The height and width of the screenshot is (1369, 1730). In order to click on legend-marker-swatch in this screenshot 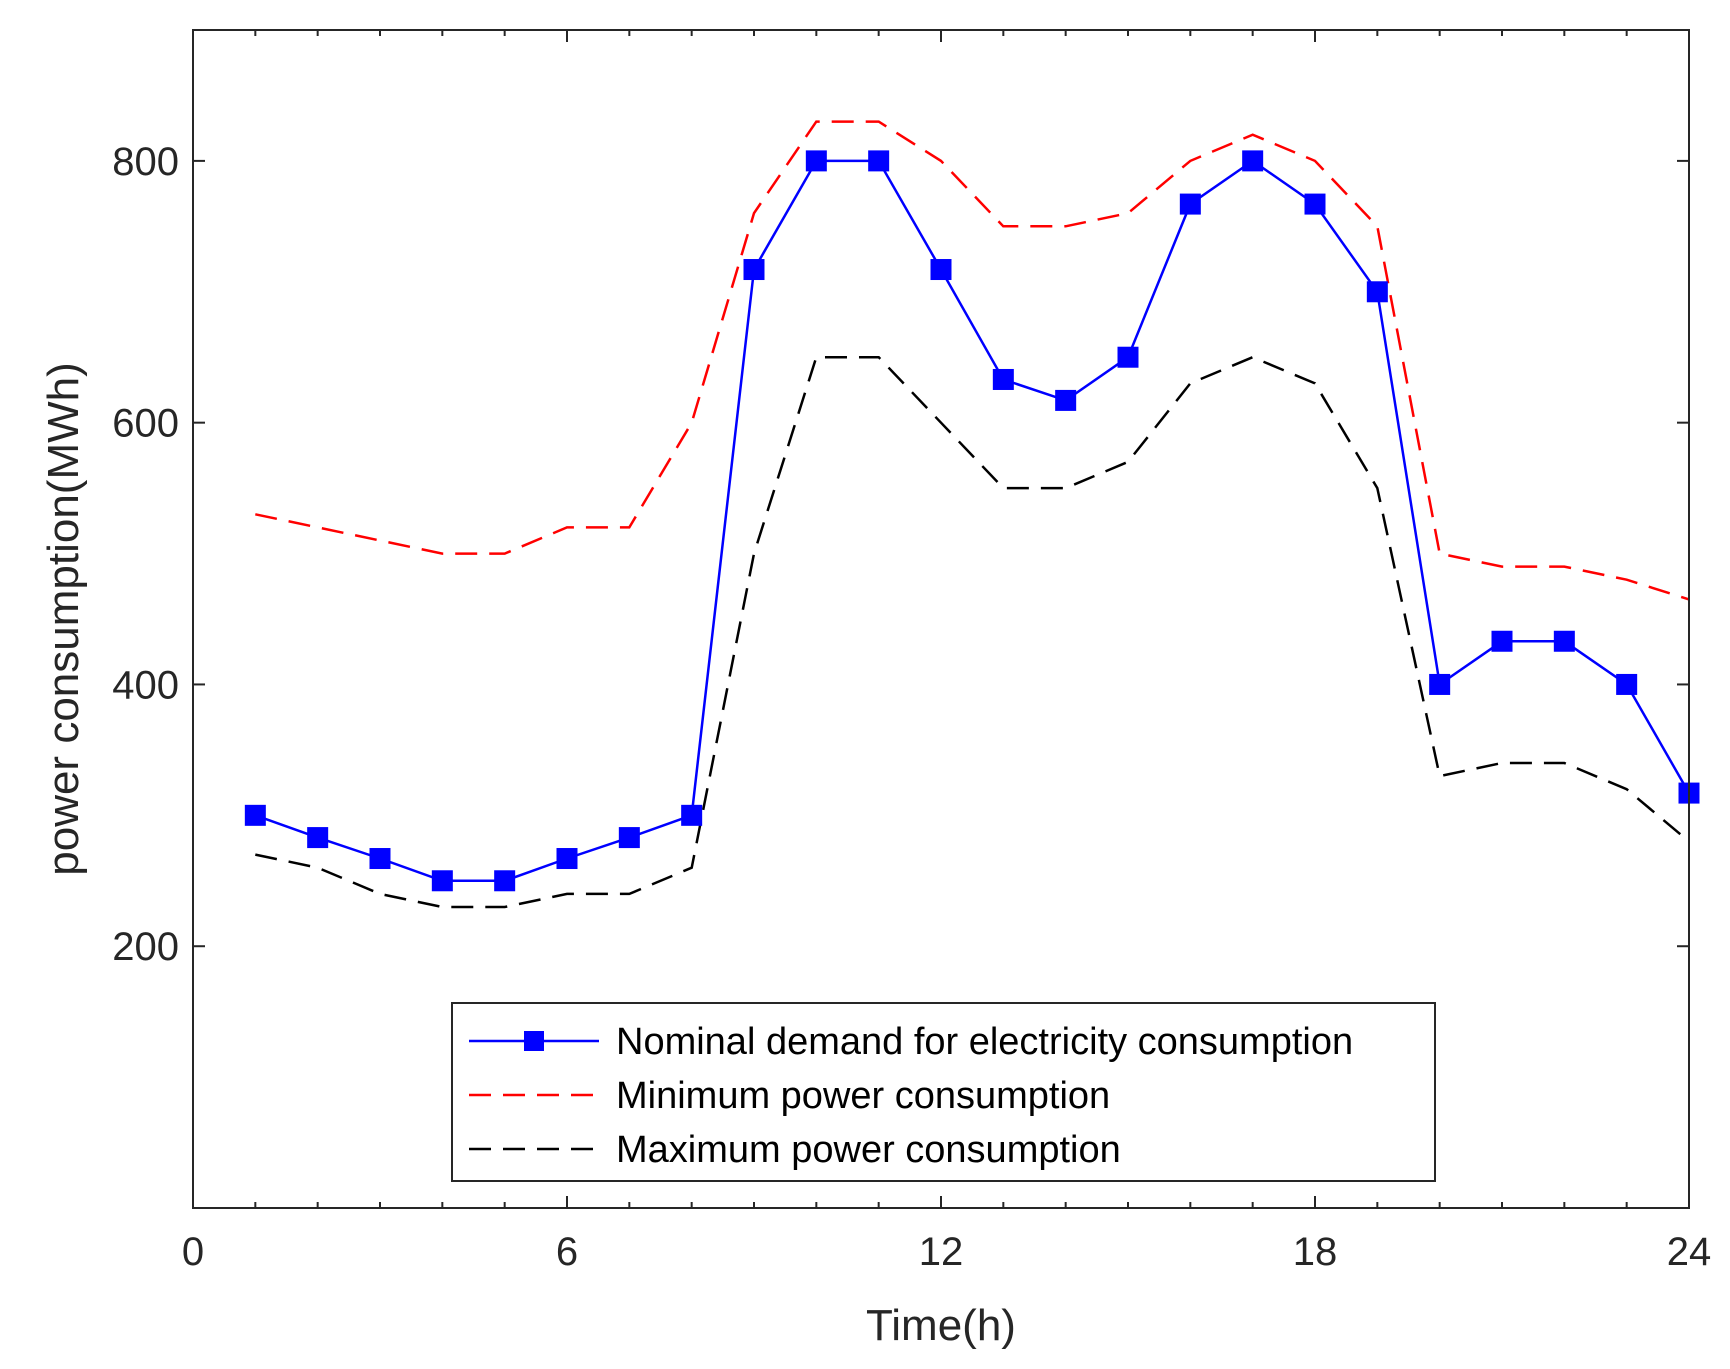, I will do `click(534, 1041)`.